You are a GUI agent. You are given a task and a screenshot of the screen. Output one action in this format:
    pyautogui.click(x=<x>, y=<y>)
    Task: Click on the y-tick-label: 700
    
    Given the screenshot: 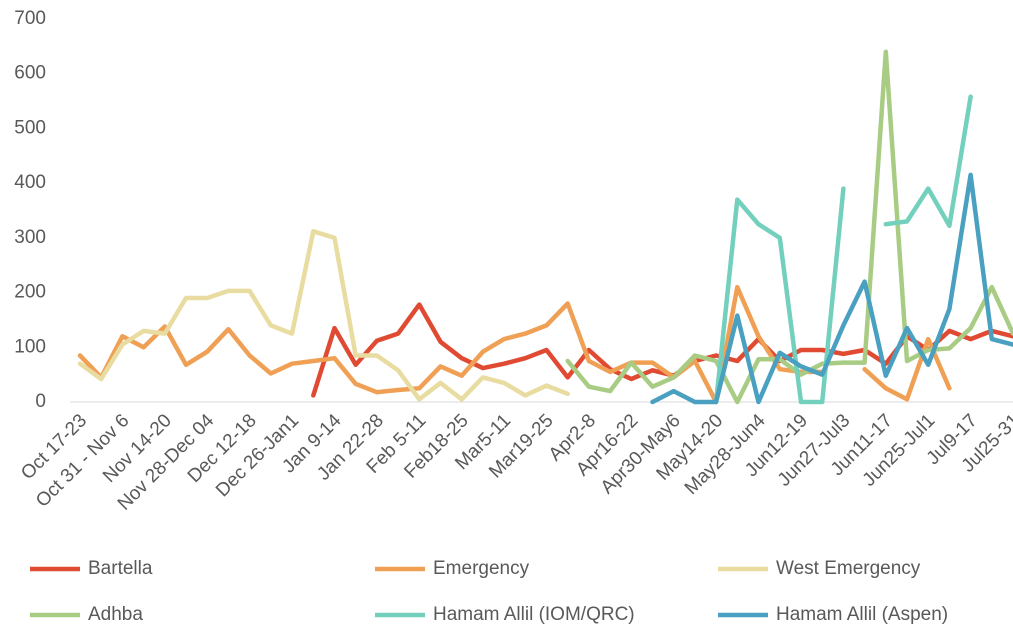 What is the action you would take?
    pyautogui.click(x=30, y=18)
    